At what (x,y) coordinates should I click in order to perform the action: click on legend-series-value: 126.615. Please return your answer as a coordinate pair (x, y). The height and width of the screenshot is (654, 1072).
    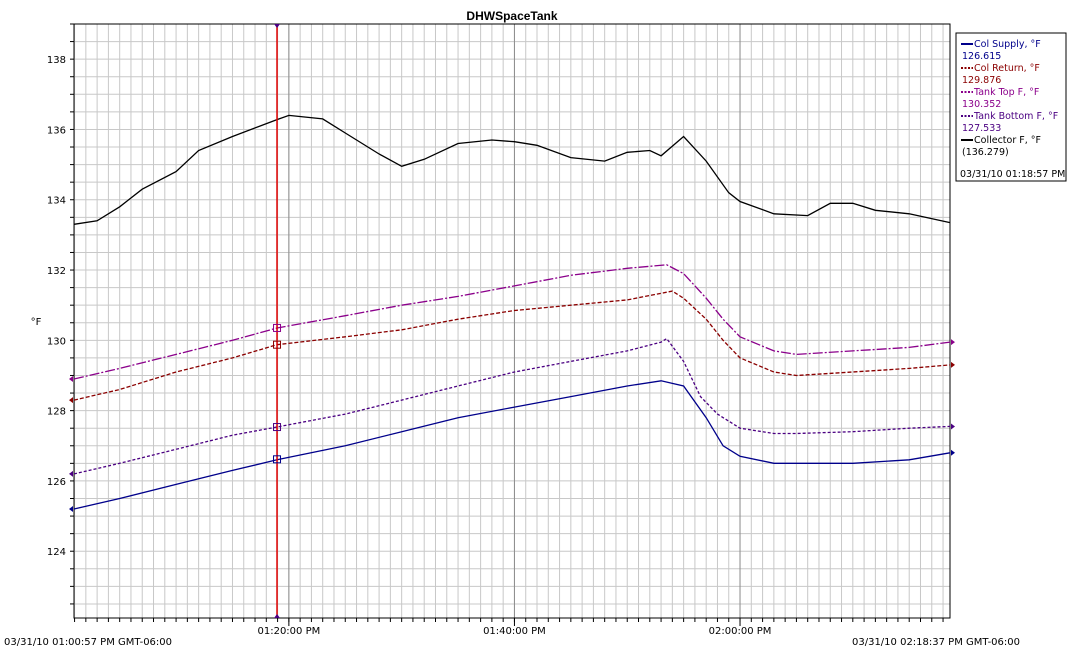
    Looking at the image, I should click on (981, 56).